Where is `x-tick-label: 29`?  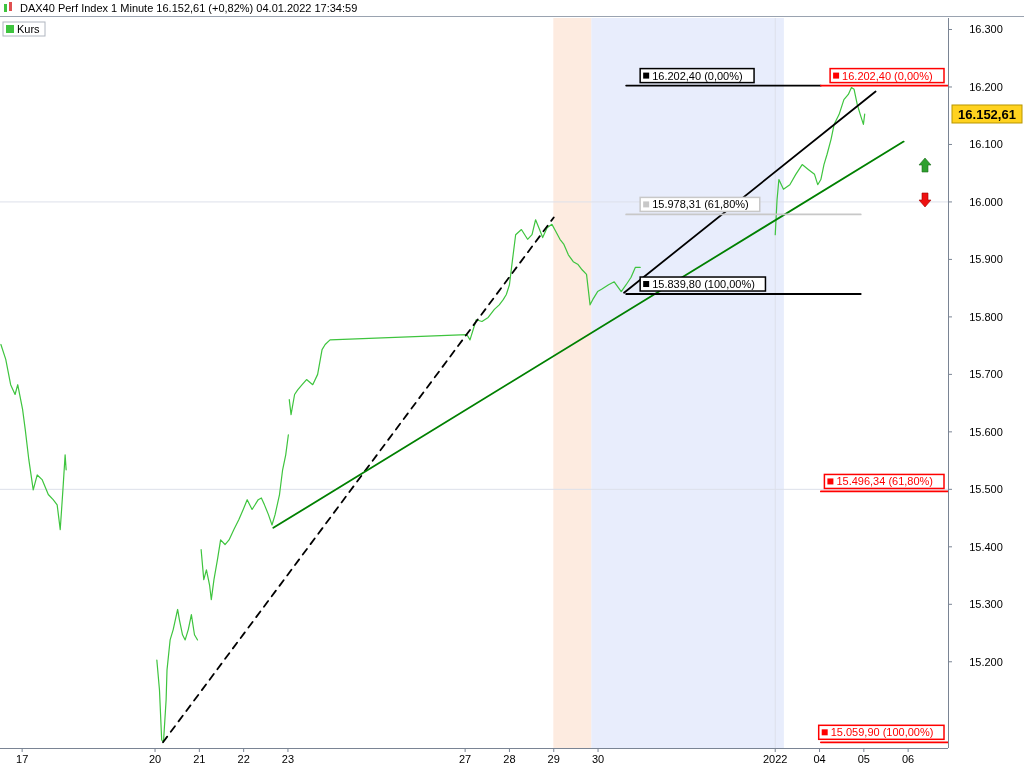 x-tick-label: 29 is located at coordinates (553, 759).